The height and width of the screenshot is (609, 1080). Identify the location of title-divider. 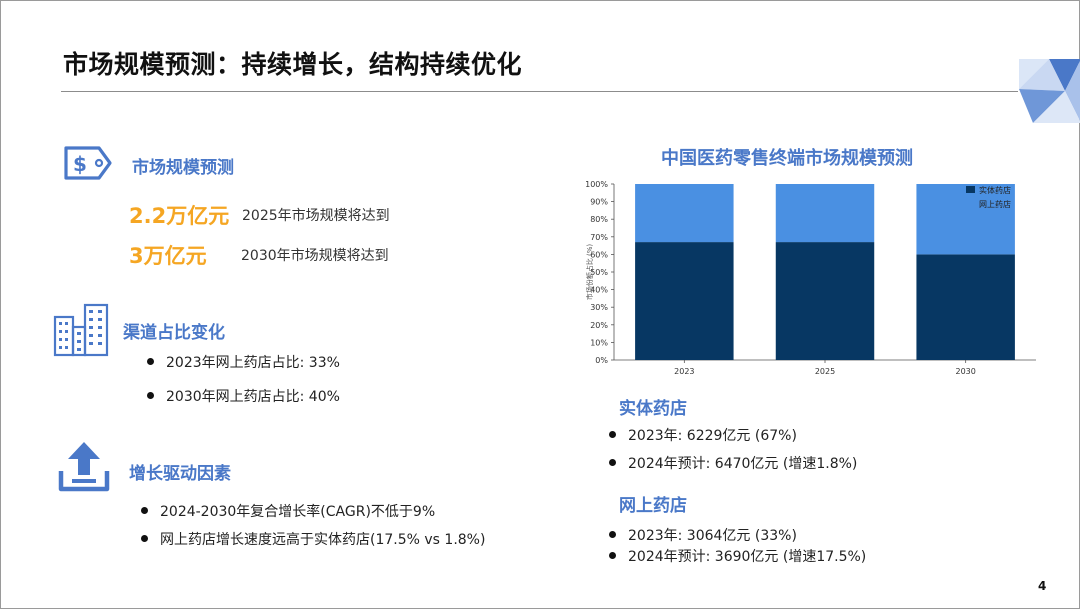
(539, 91).